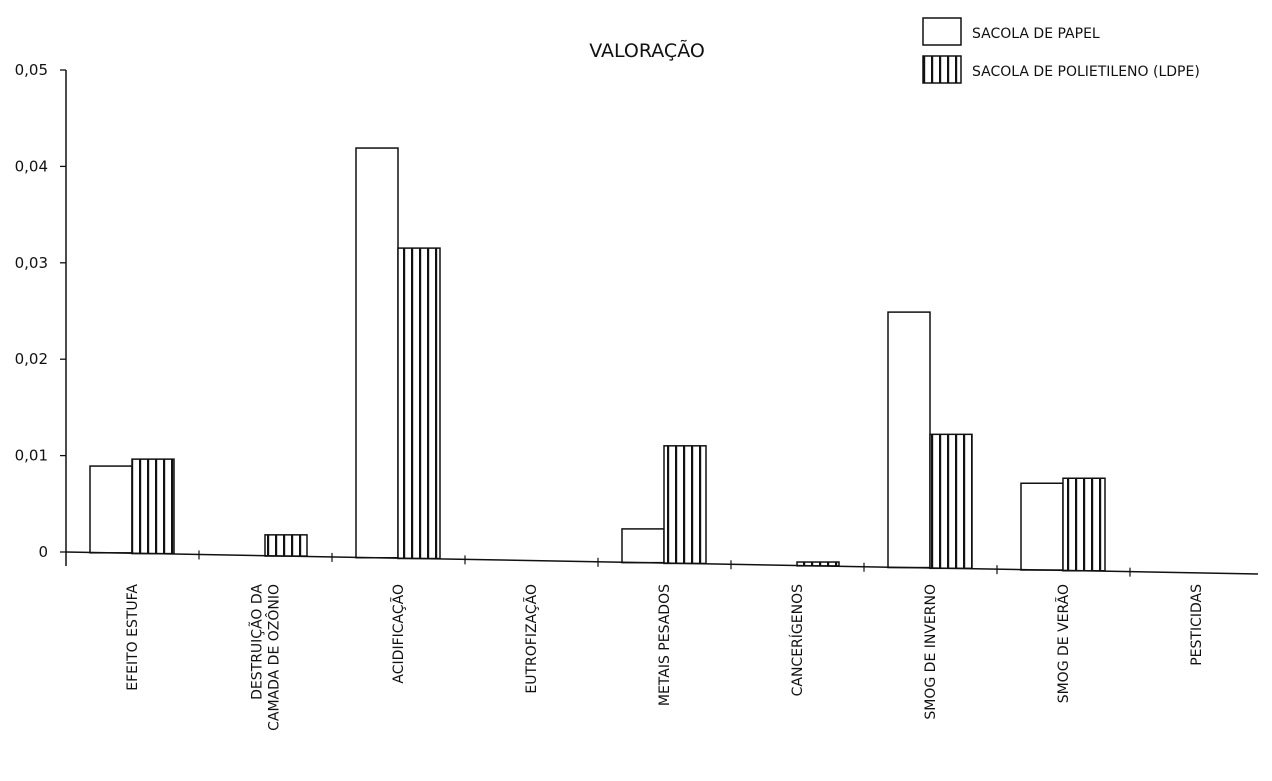 The height and width of the screenshot is (781, 1272). What do you see at coordinates (398, 634) in the screenshot?
I see `category-label: ACIDIFICAÇÃO` at bounding box center [398, 634].